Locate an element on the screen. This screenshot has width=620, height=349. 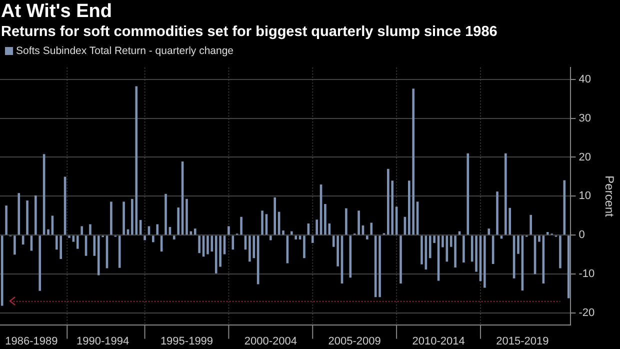
chart-subtitle: Returns for soft commodities set for biggest quarterly slump since 1986 is located at coordinates (249, 32).